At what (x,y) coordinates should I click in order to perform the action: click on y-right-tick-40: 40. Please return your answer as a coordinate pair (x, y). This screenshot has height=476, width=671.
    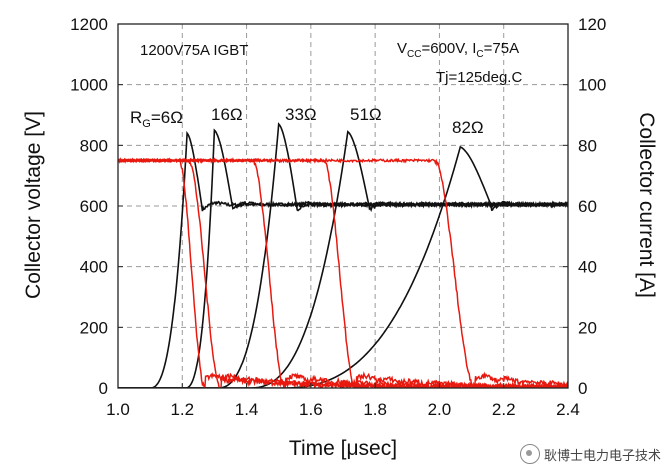
    Looking at the image, I should click on (587, 267).